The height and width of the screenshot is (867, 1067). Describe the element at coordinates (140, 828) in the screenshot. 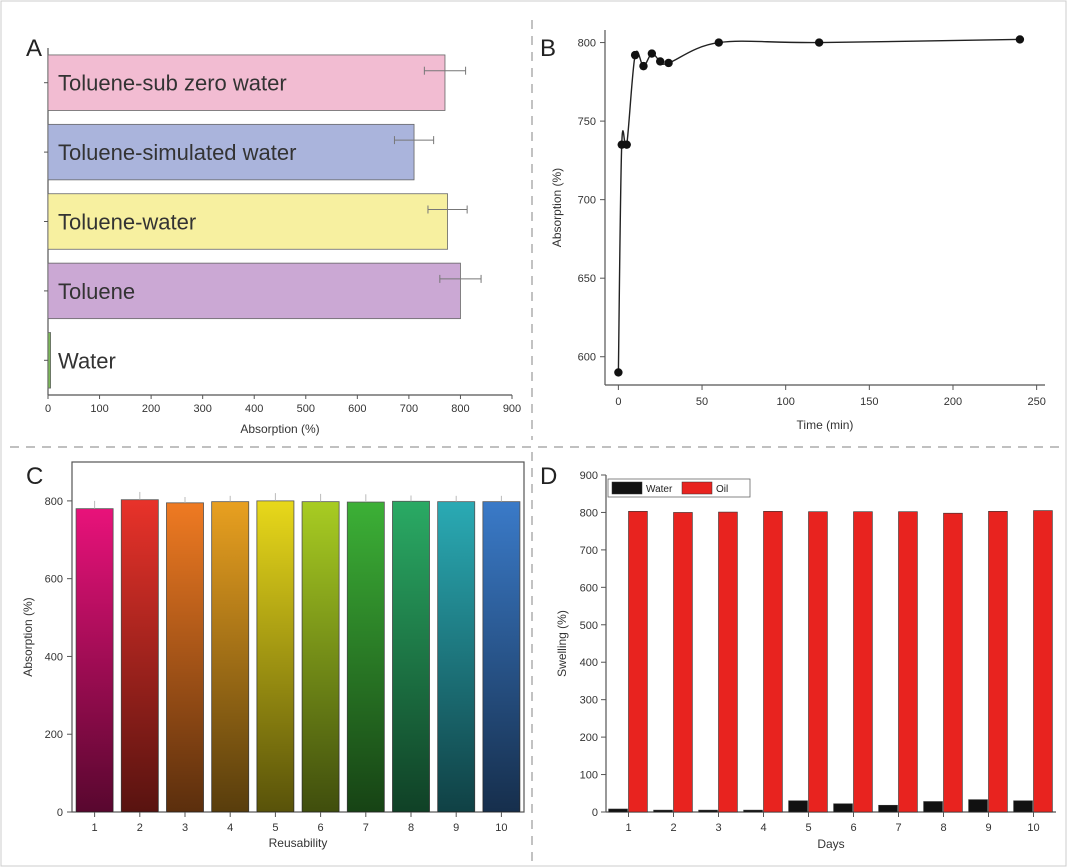

I see `panel-c-x-tick-label: 2` at that location.